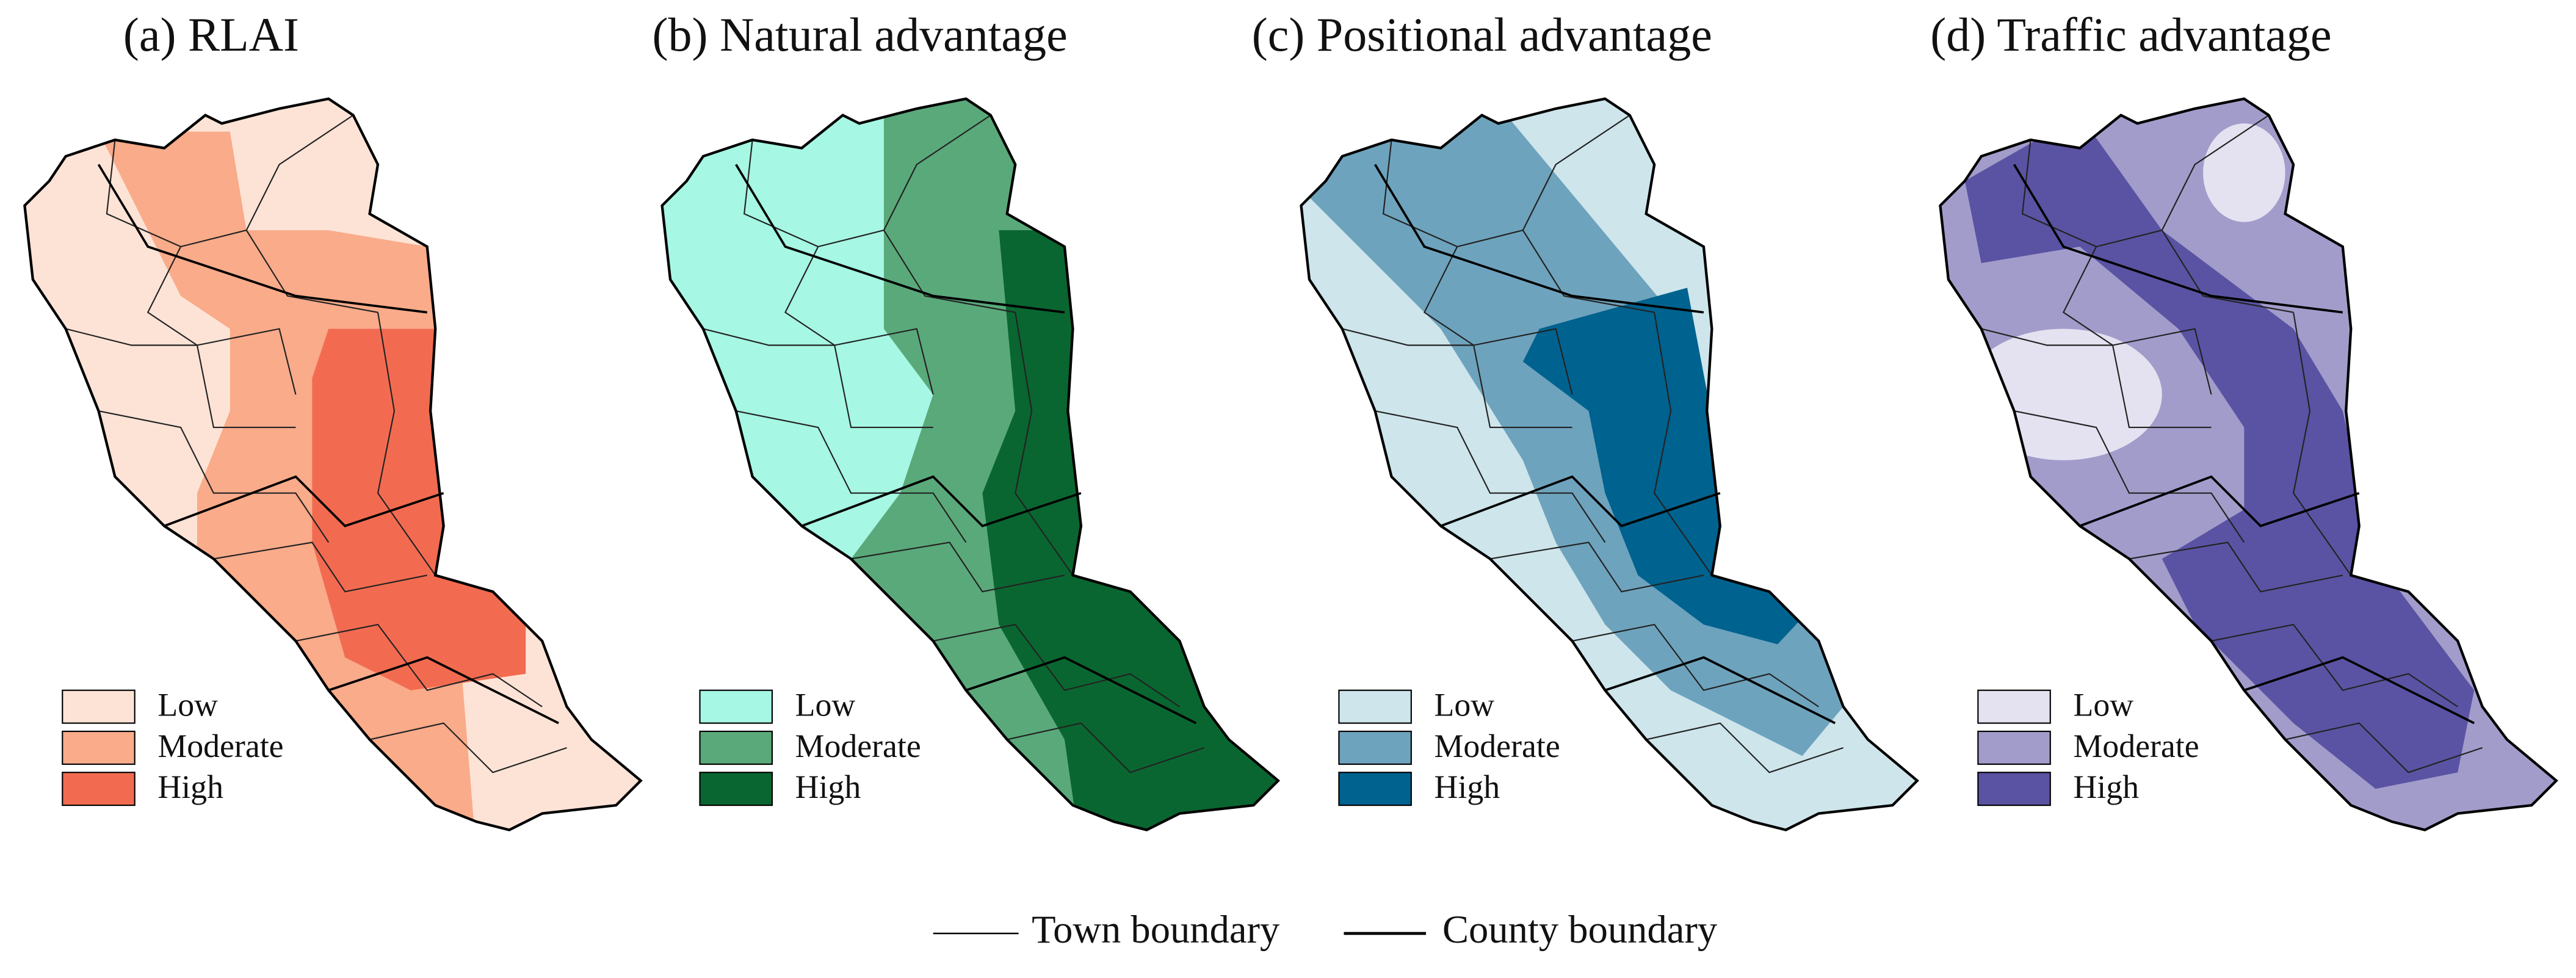 Image resolution: width=2576 pixels, height=978 pixels. What do you see at coordinates (211, 35) in the screenshot?
I see `panel-title: (a) RLAI` at bounding box center [211, 35].